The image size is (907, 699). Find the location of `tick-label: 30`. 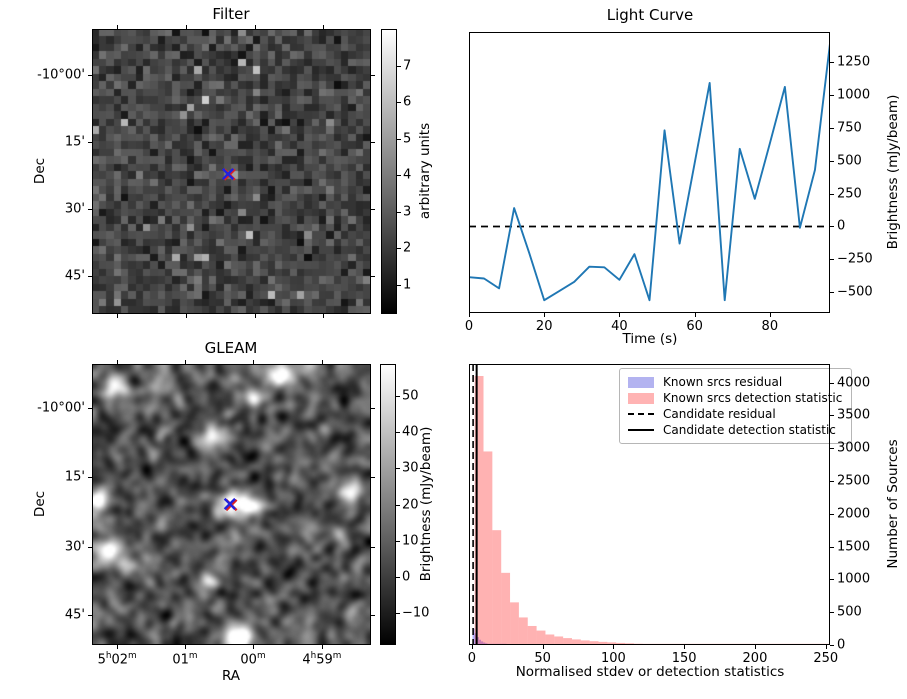

tick-label: 30 is located at coordinates (410, 468).